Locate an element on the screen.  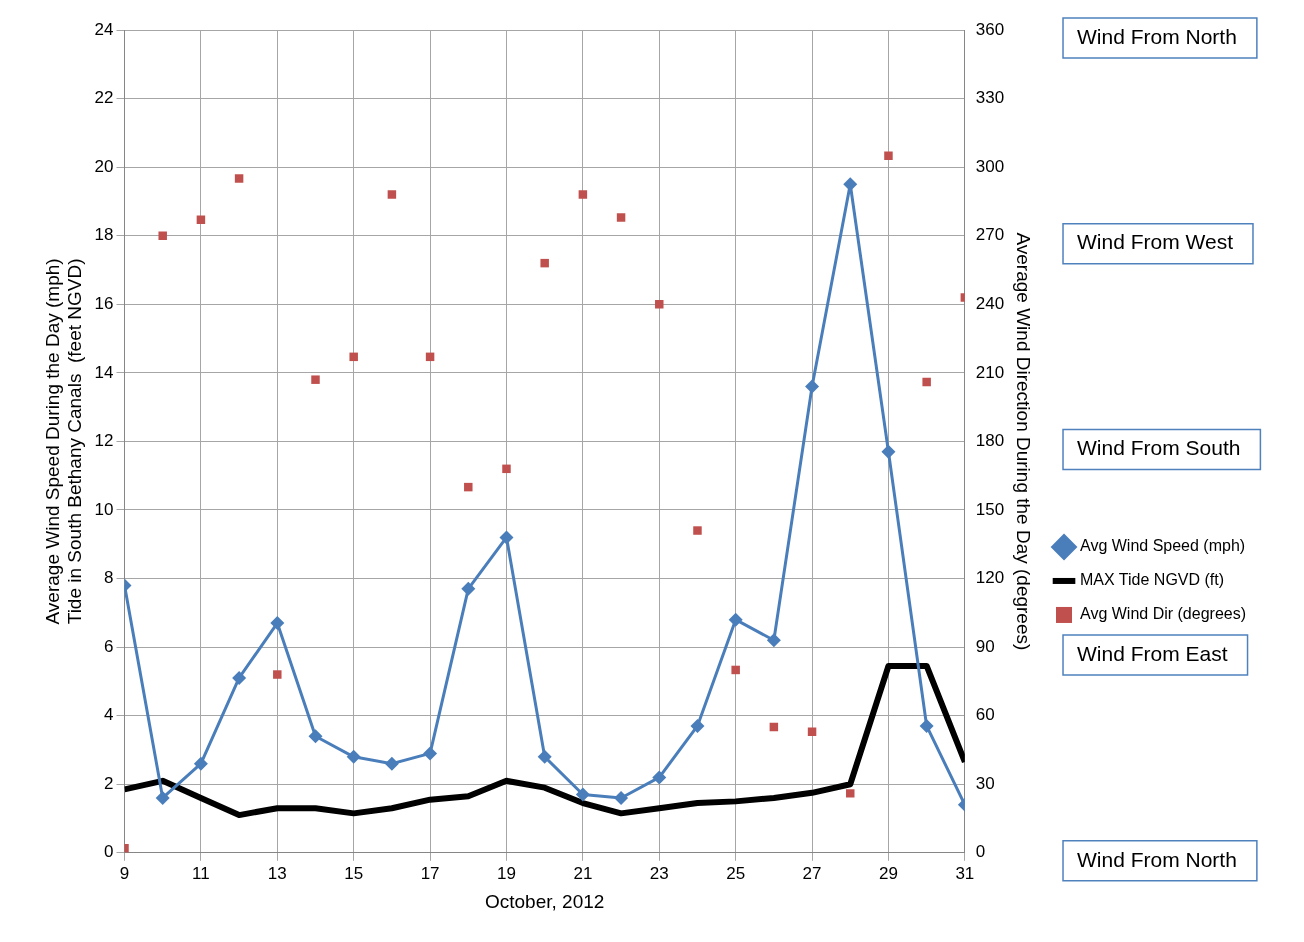
x-tick-label: 29 is located at coordinates (888, 873).